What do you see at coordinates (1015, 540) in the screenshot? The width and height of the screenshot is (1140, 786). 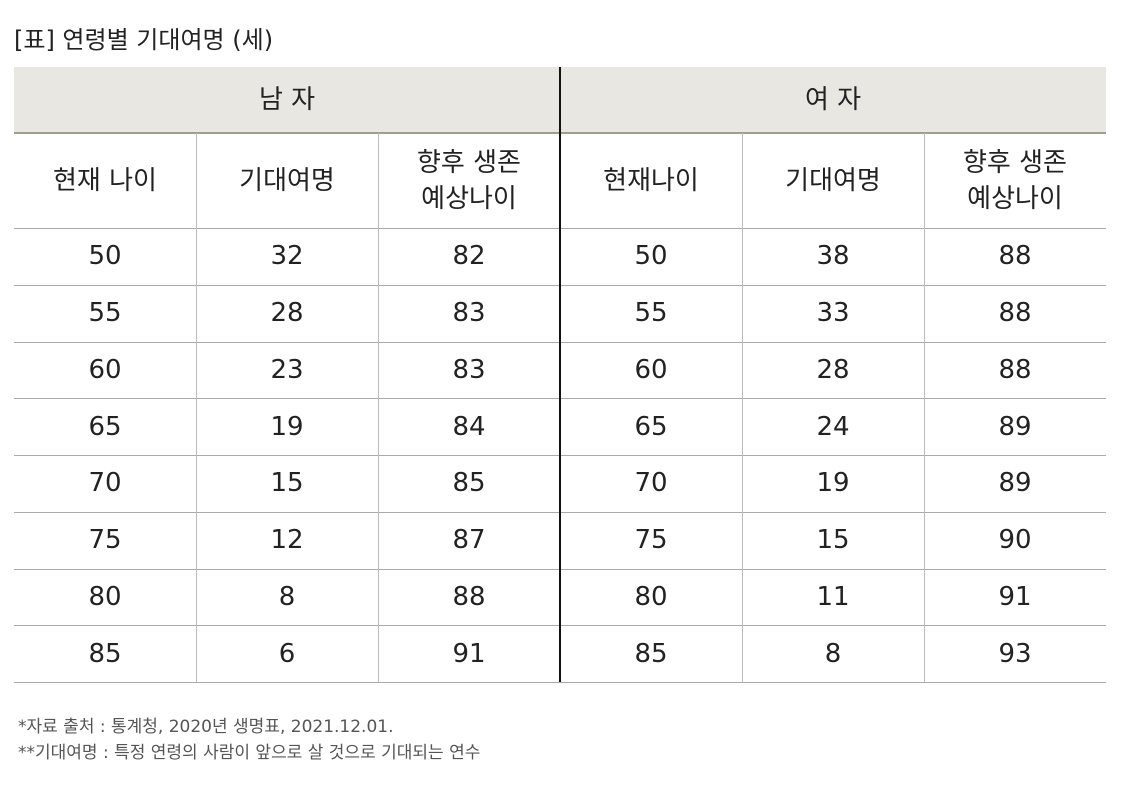 I see `table-cell: 90` at bounding box center [1015, 540].